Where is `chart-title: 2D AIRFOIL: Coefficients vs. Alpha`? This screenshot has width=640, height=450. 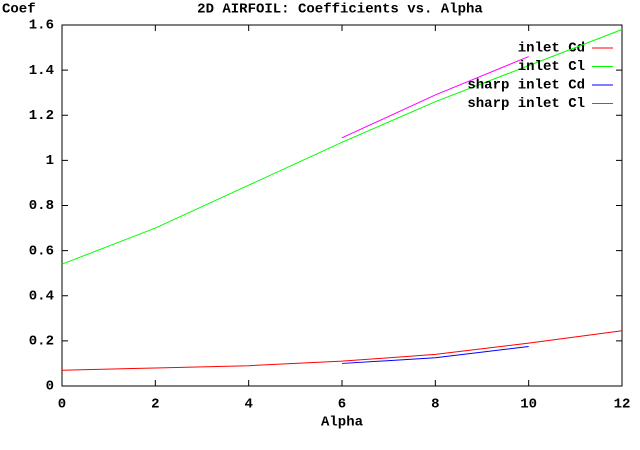
chart-title: 2D AIRFOIL: Coefficients vs. Alpha is located at coordinates (340, 10).